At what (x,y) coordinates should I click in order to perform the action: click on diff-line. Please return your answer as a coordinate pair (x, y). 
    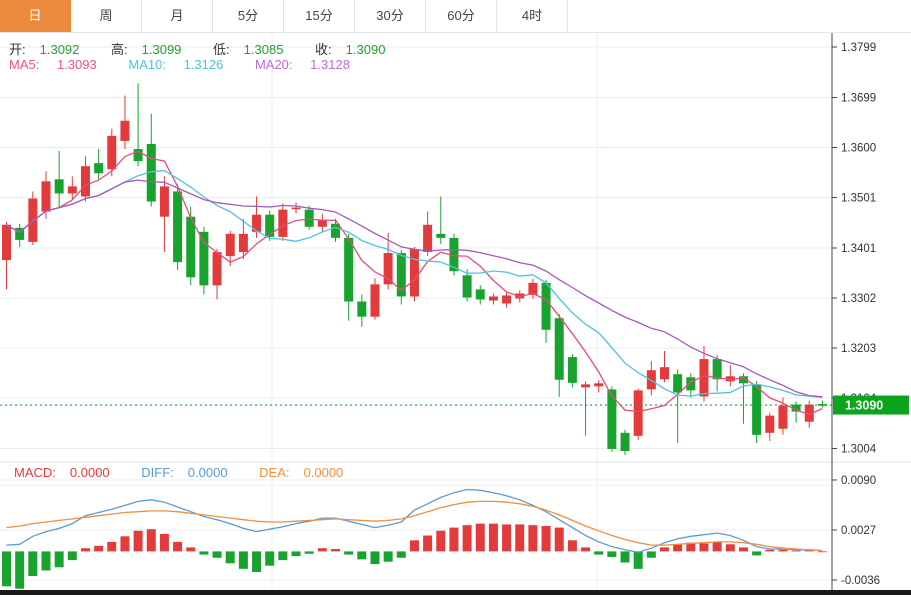
    Looking at the image, I should click on (414, 520).